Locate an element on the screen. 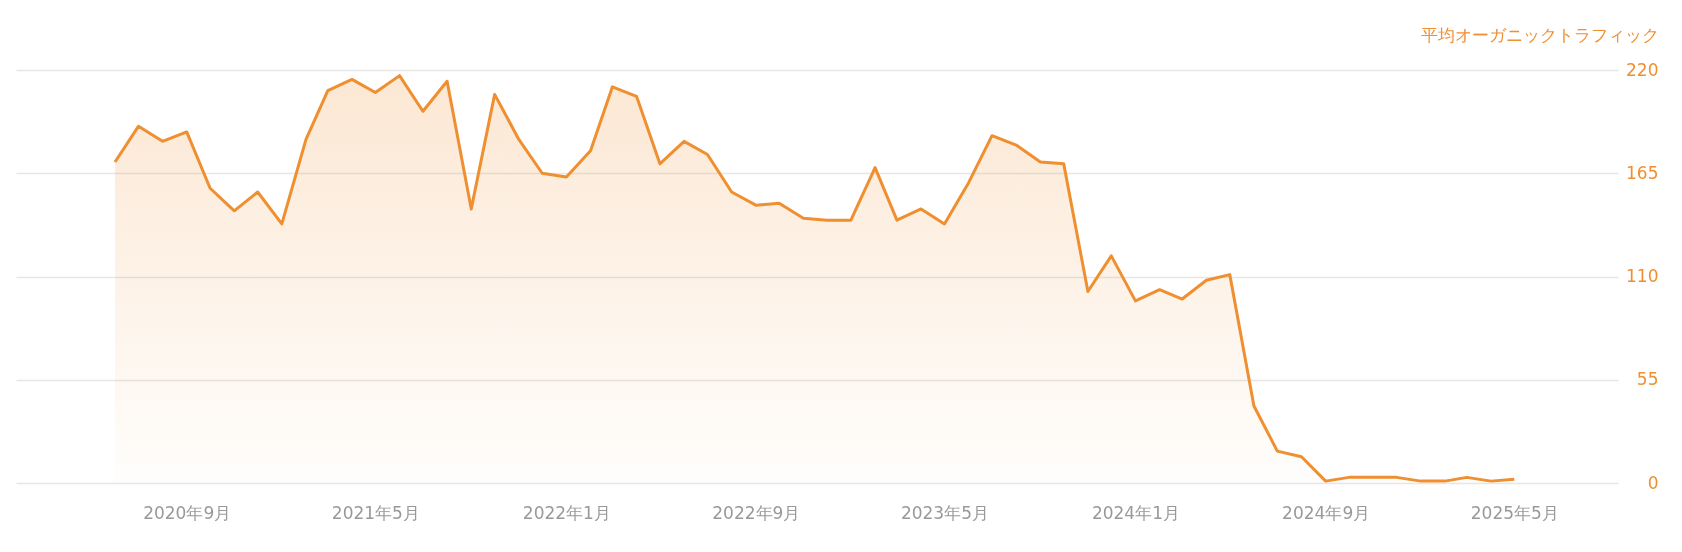 The height and width of the screenshot is (552, 1682). y-tick-label: 0 is located at coordinates (1653, 482).